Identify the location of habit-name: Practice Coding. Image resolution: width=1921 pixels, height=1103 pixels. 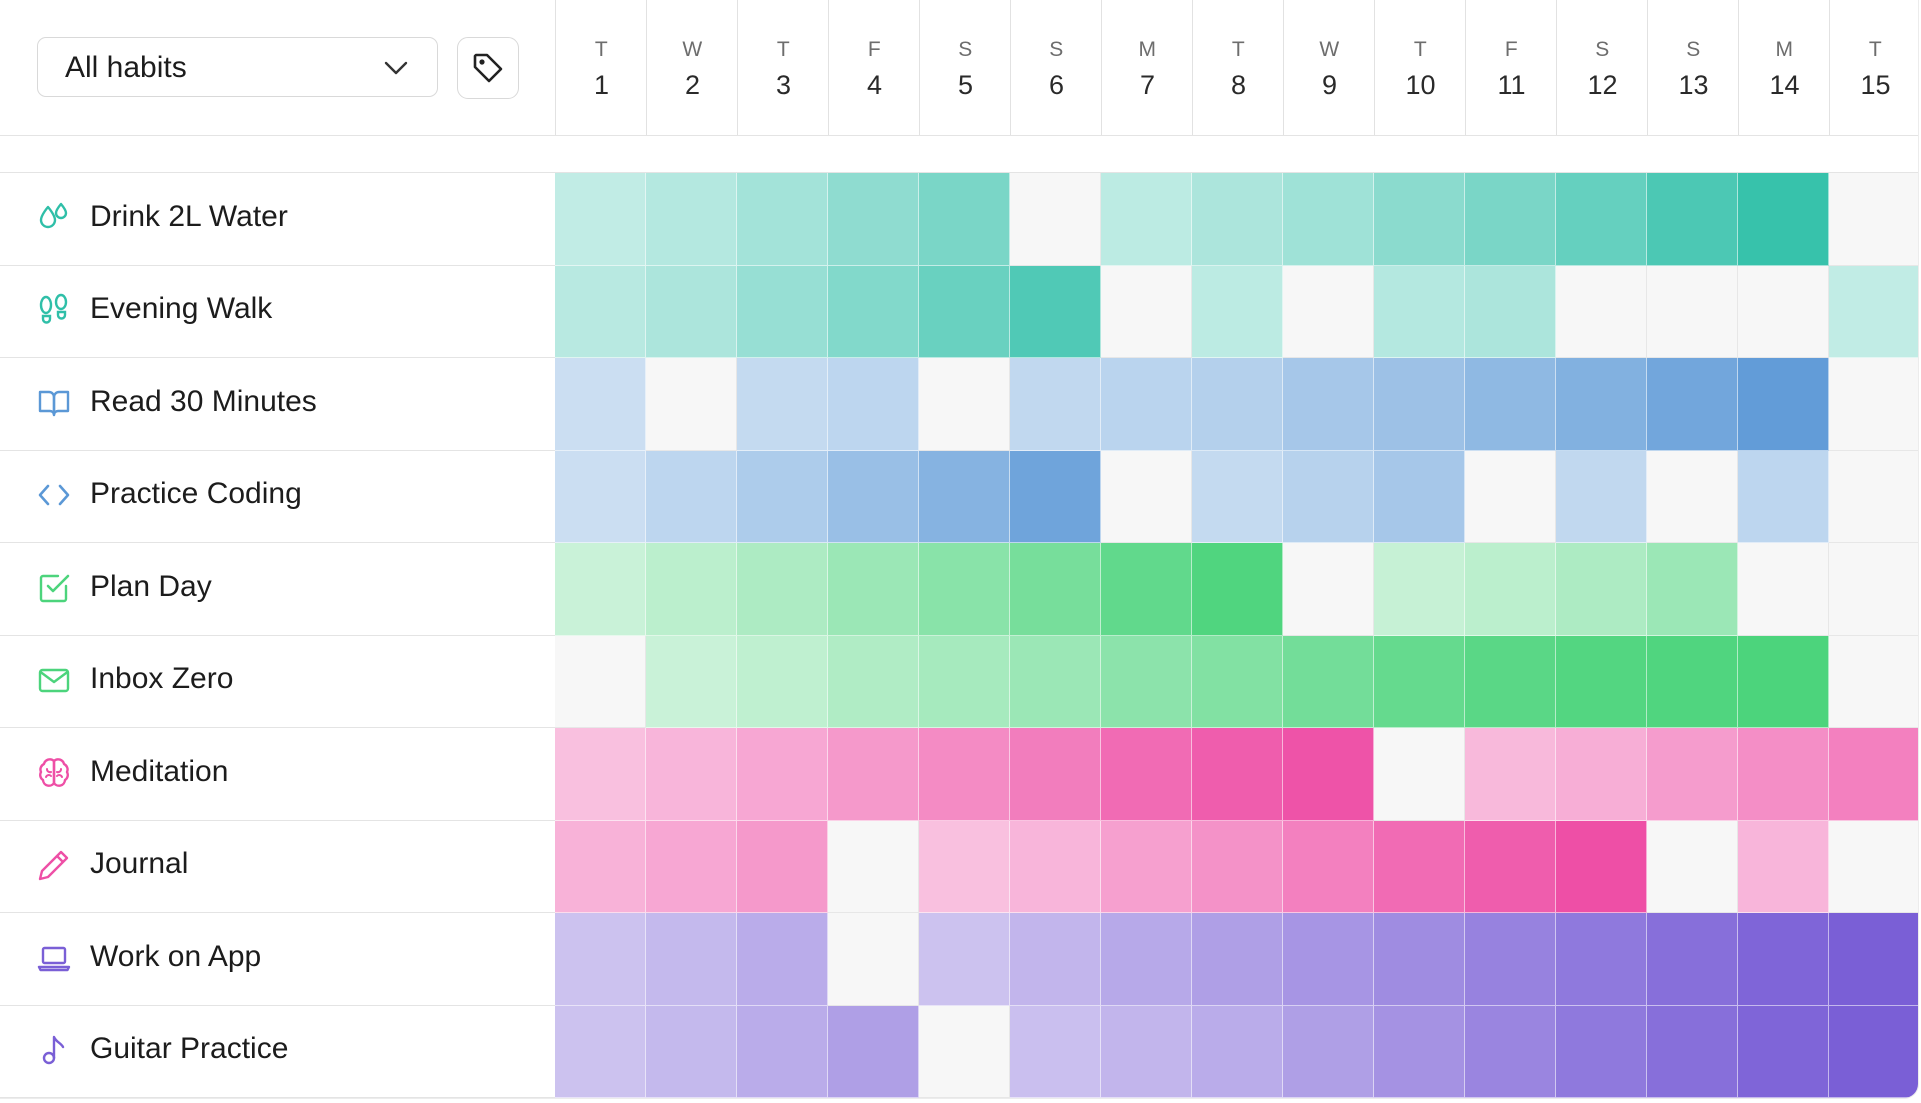
(196, 493).